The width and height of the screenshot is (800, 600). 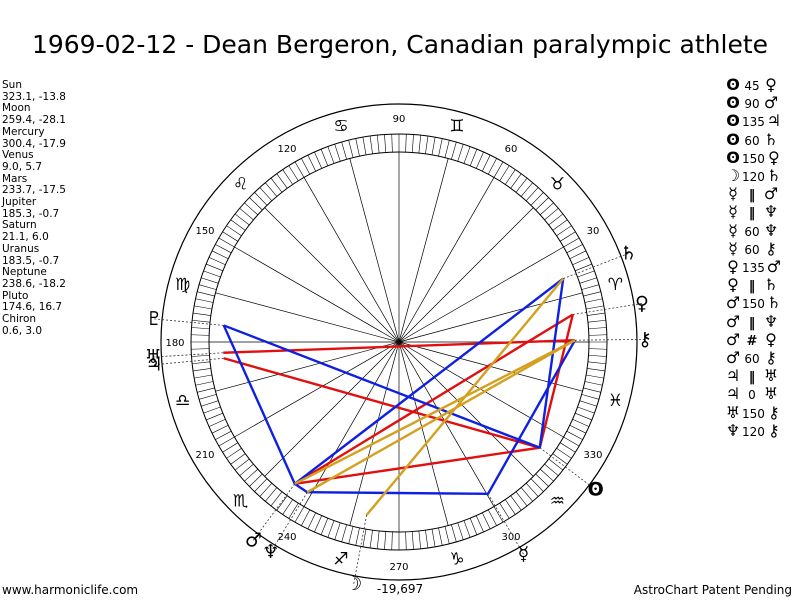 What do you see at coordinates (733, 339) in the screenshot?
I see `aspect-planet-1: ♂` at bounding box center [733, 339].